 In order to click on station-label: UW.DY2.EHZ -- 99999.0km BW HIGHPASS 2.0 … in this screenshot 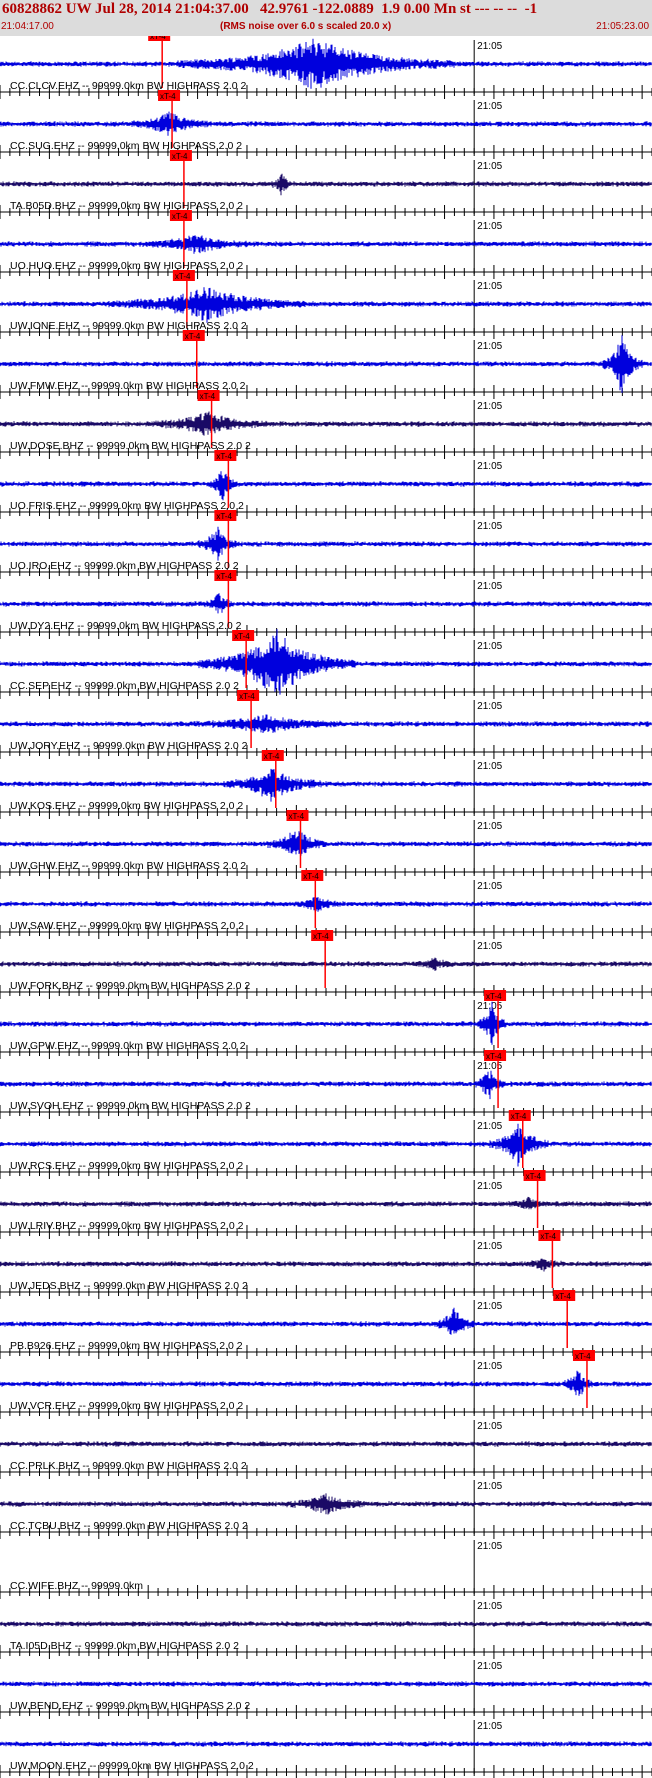, I will do `click(126, 626)`.